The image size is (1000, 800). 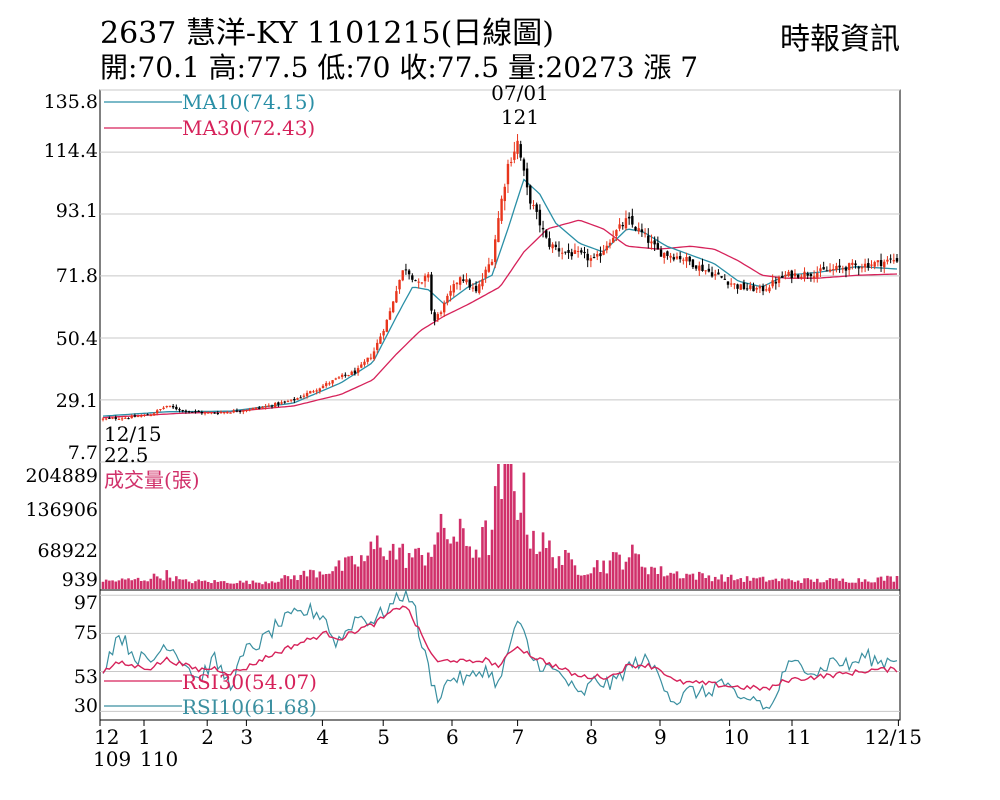 What do you see at coordinates (207, 737) in the screenshot?
I see `x-tick-label: 2` at bounding box center [207, 737].